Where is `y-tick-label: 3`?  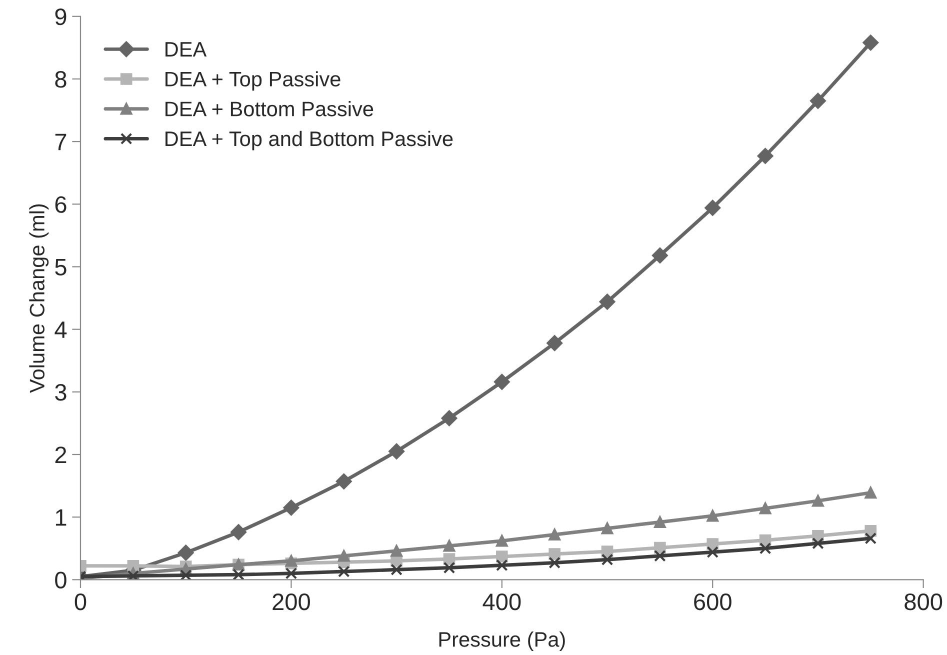
y-tick-label: 3 is located at coordinates (60, 392).